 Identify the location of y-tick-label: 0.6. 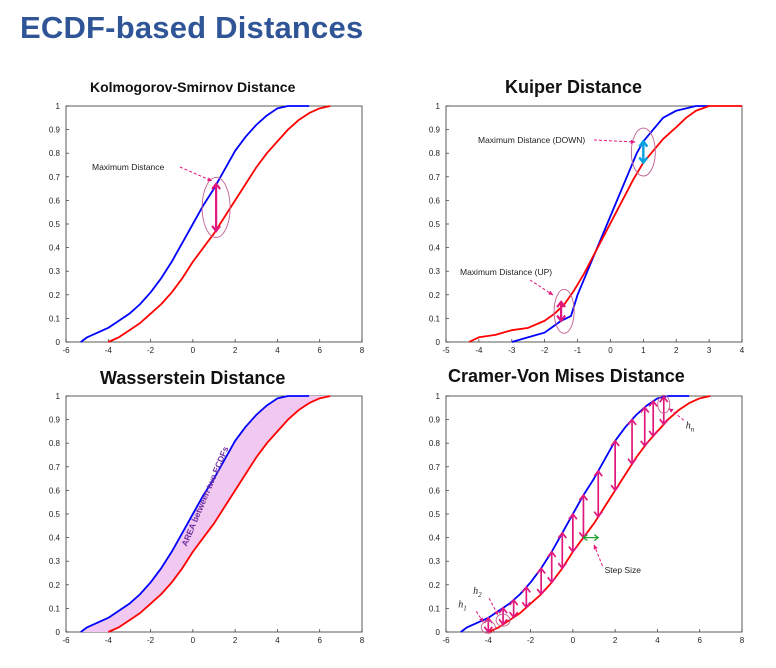
(435, 200).